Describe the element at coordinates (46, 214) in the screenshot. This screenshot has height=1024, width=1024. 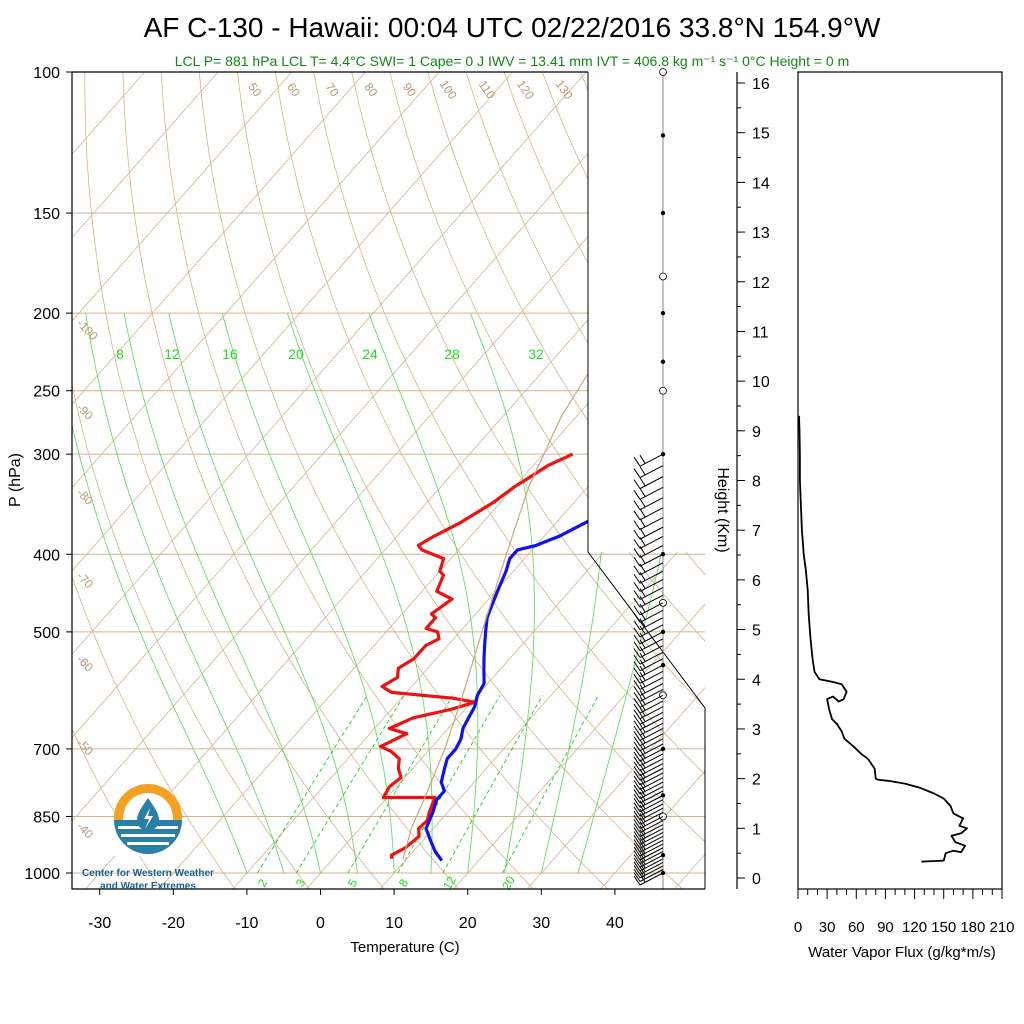
I see `y-tick-label: 150` at that location.